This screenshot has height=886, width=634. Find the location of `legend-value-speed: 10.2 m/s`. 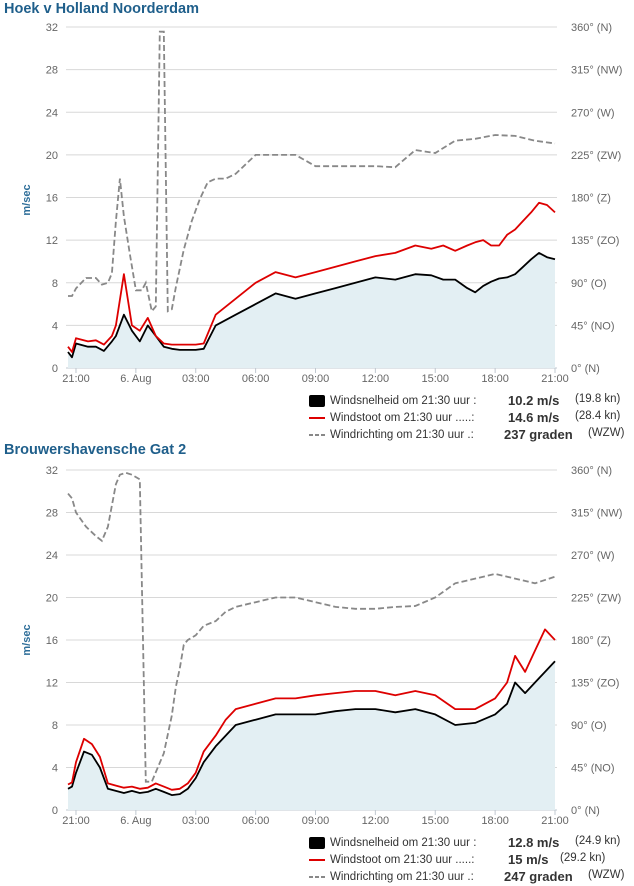

legend-value-speed: 10.2 m/s is located at coordinates (534, 400).